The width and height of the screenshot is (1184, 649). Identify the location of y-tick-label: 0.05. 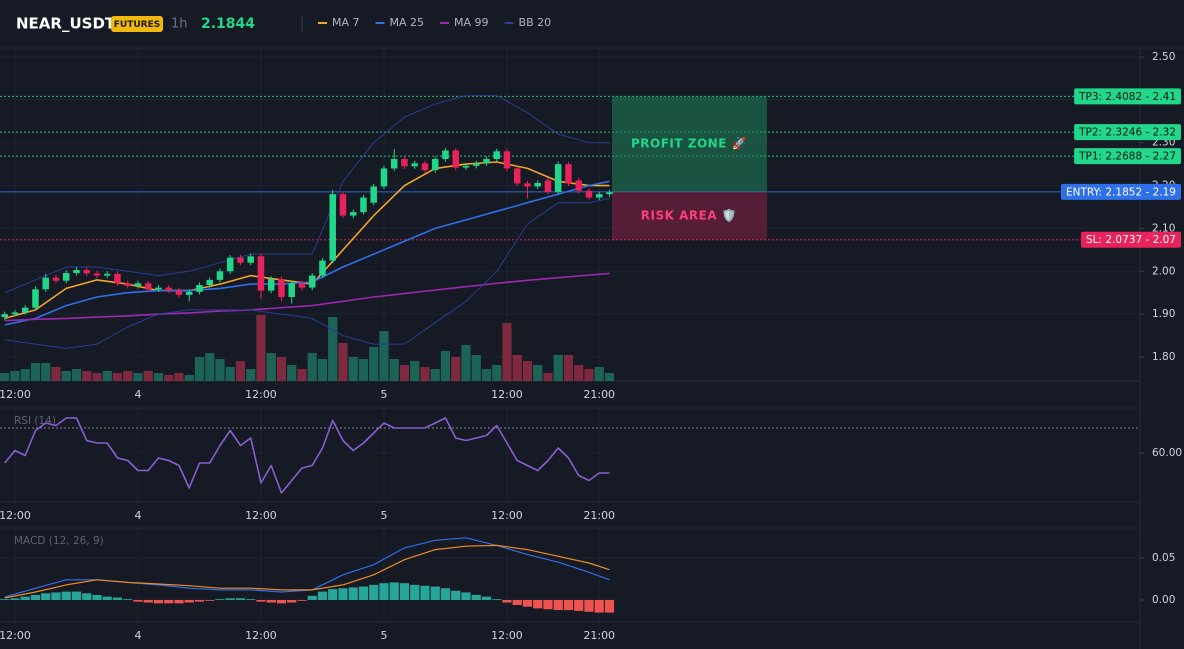
(1163, 558).